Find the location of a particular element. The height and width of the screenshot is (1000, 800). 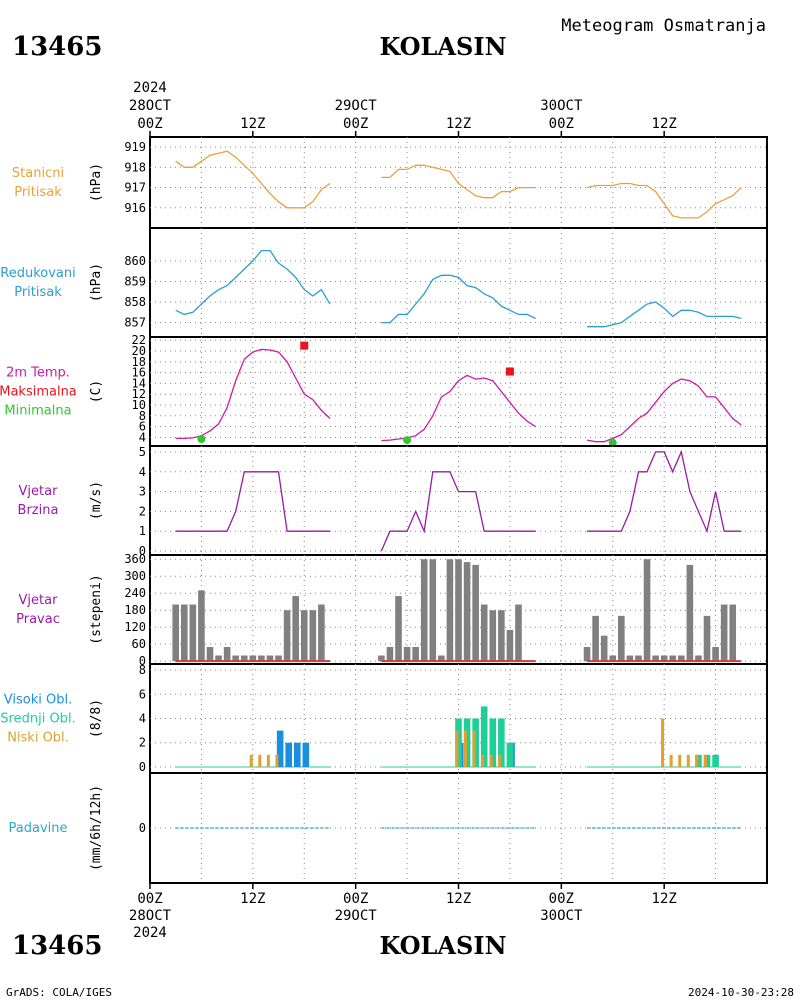

panel-station-pressure: 916 917 918 919 (hPa) Stanicni Pritisak is located at coordinates (390, 182).